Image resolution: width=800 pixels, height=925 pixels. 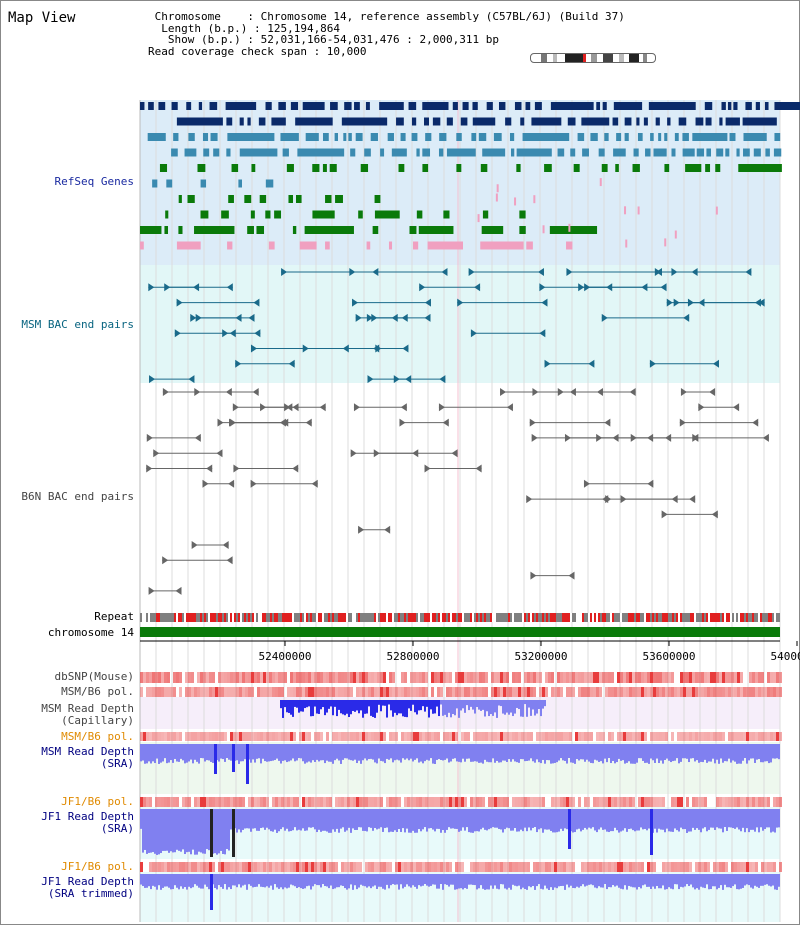 What do you see at coordinates (593, 58) in the screenshot?
I see `chromosome-ideogram` at bounding box center [593, 58].